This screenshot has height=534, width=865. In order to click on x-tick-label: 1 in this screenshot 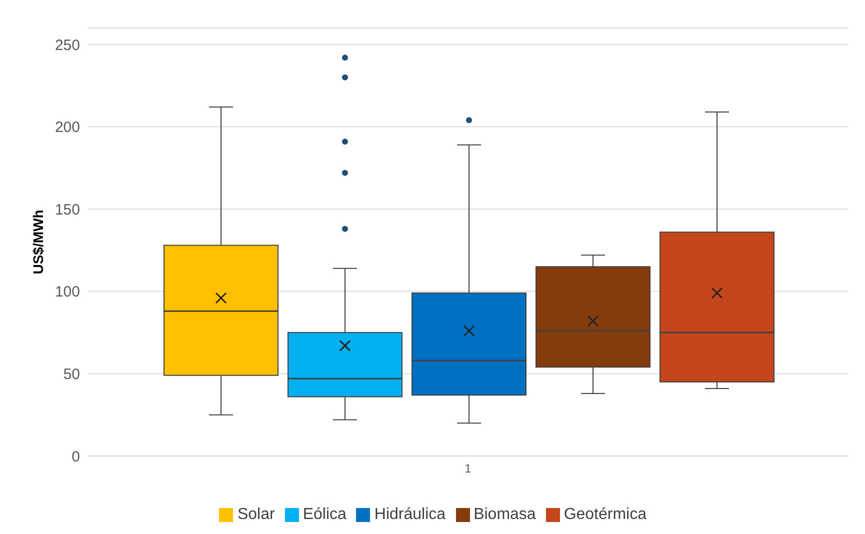, I will do `click(468, 469)`.